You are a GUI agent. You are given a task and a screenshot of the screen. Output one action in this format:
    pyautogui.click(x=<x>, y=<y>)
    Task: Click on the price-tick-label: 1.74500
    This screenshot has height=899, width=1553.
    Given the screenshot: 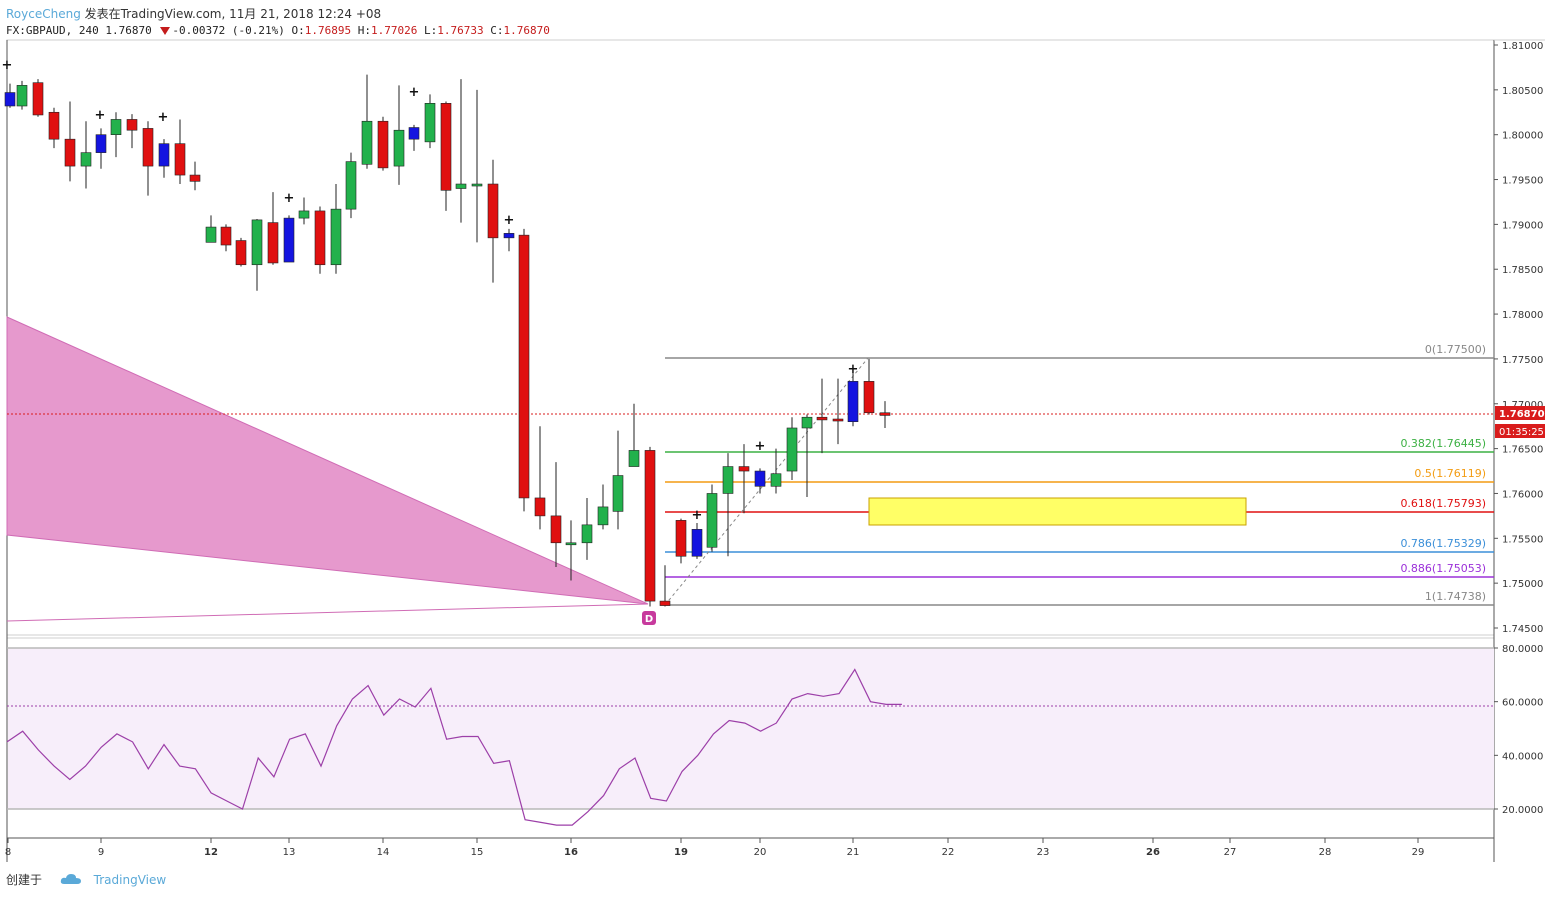 What is the action you would take?
    pyautogui.click(x=1522, y=629)
    